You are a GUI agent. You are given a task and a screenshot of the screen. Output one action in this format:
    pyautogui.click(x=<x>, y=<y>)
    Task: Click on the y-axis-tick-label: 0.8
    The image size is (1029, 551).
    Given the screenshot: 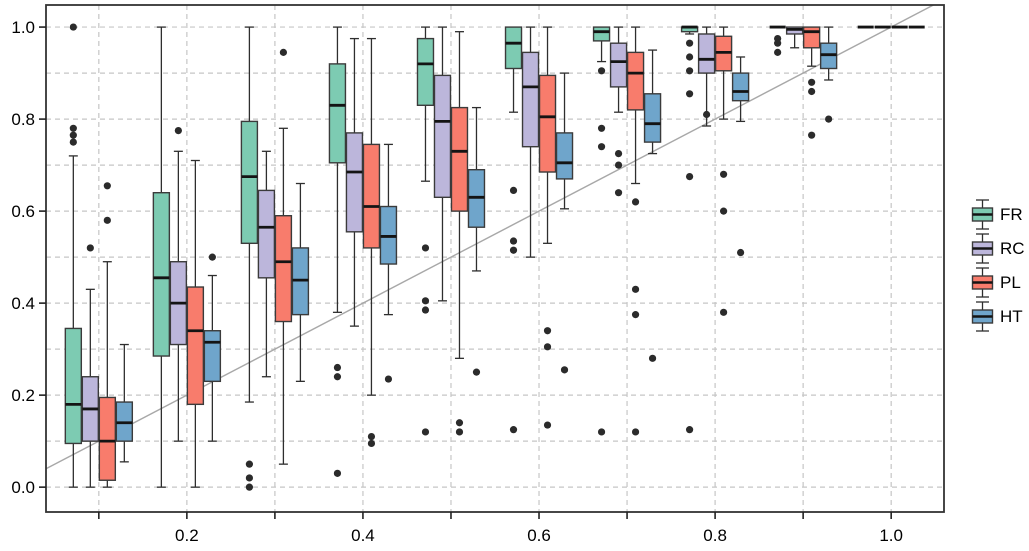 What is the action you would take?
    pyautogui.click(x=23, y=119)
    